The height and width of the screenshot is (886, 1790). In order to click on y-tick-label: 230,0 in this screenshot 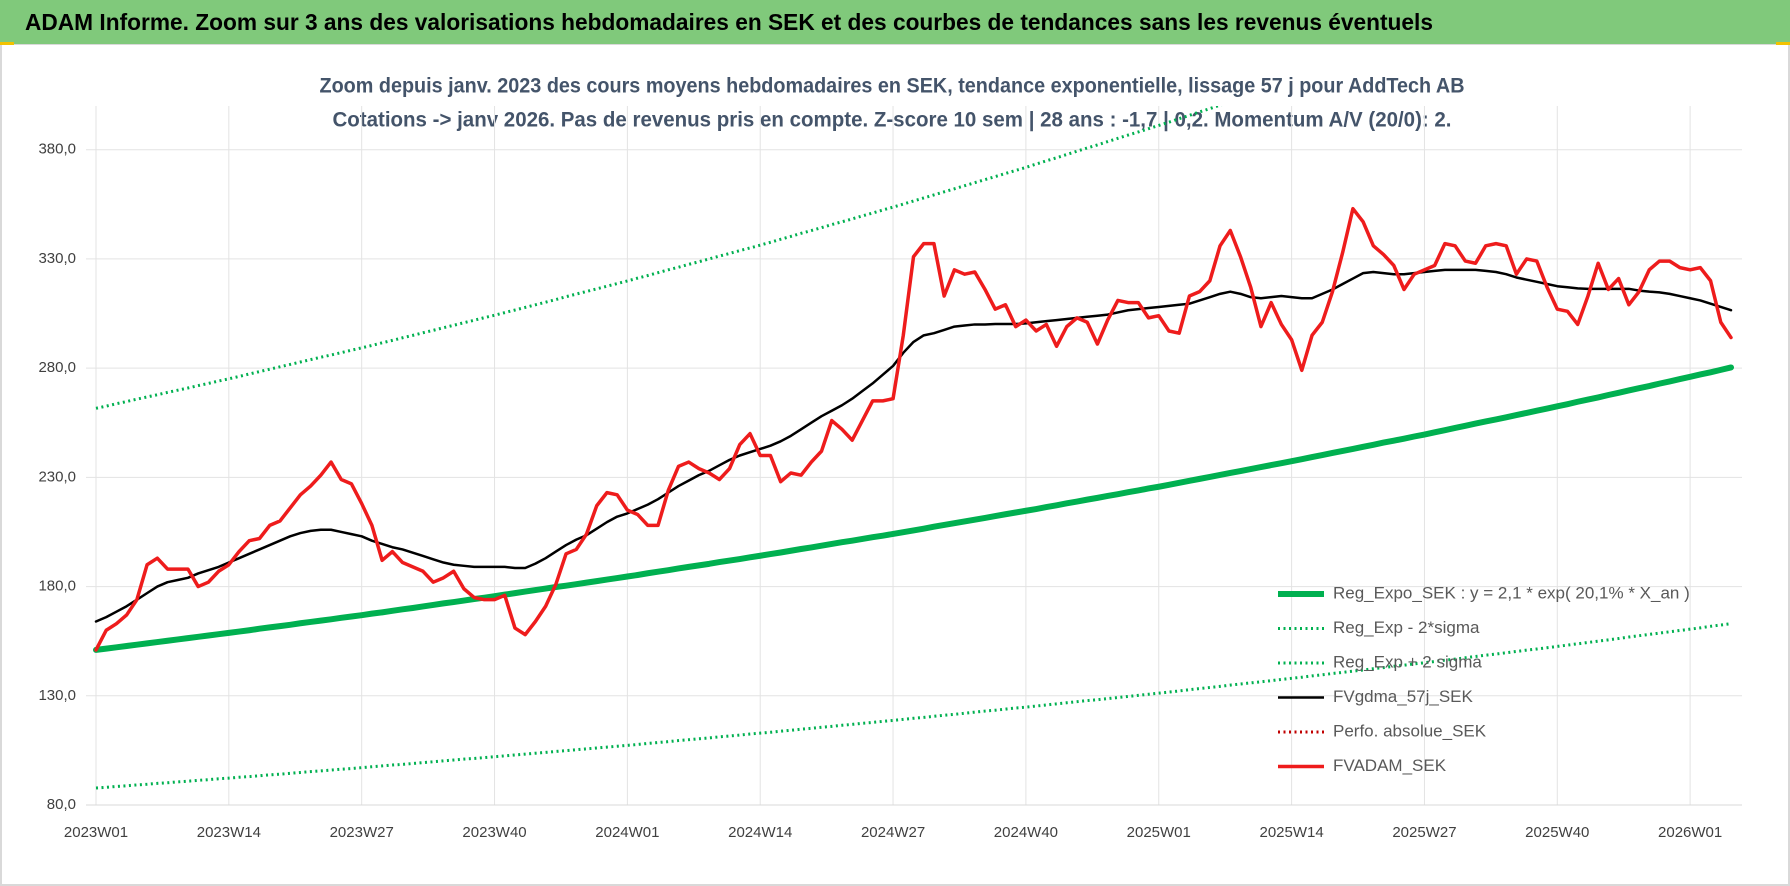, I will do `click(57, 476)`.